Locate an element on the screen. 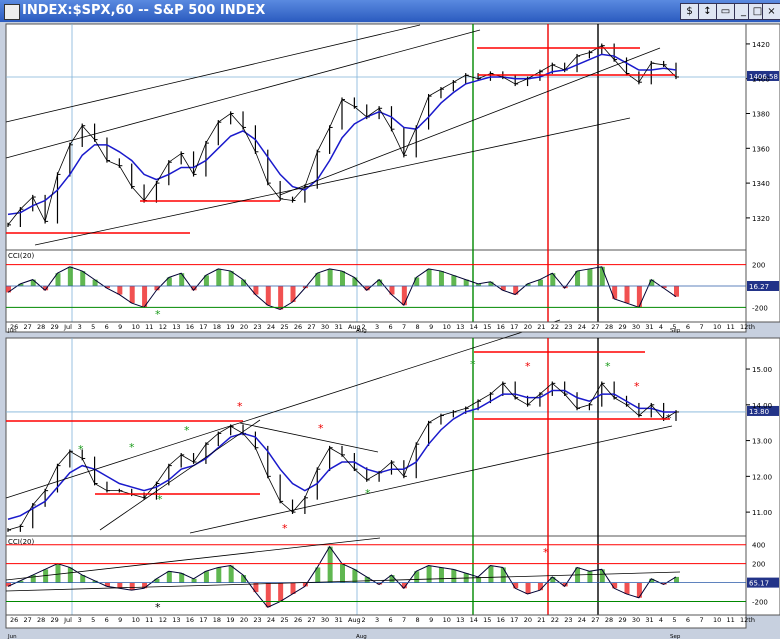 This screenshot has width=780, height=639. date-tick-label: Jul is located at coordinates (67, 327).